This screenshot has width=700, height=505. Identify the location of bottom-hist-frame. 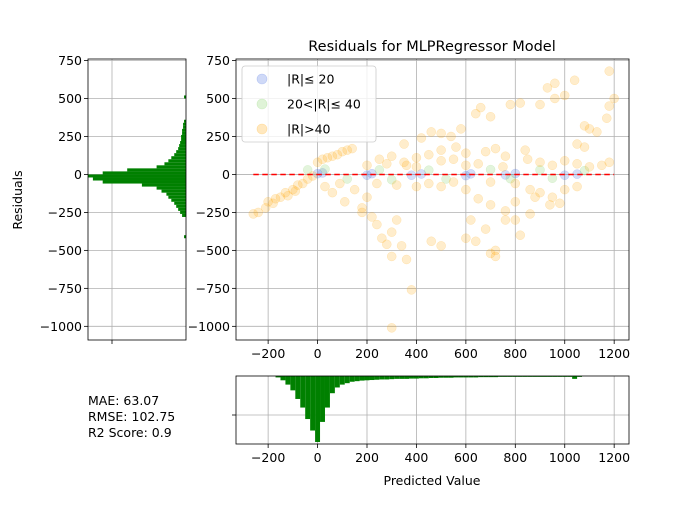
(432, 410).